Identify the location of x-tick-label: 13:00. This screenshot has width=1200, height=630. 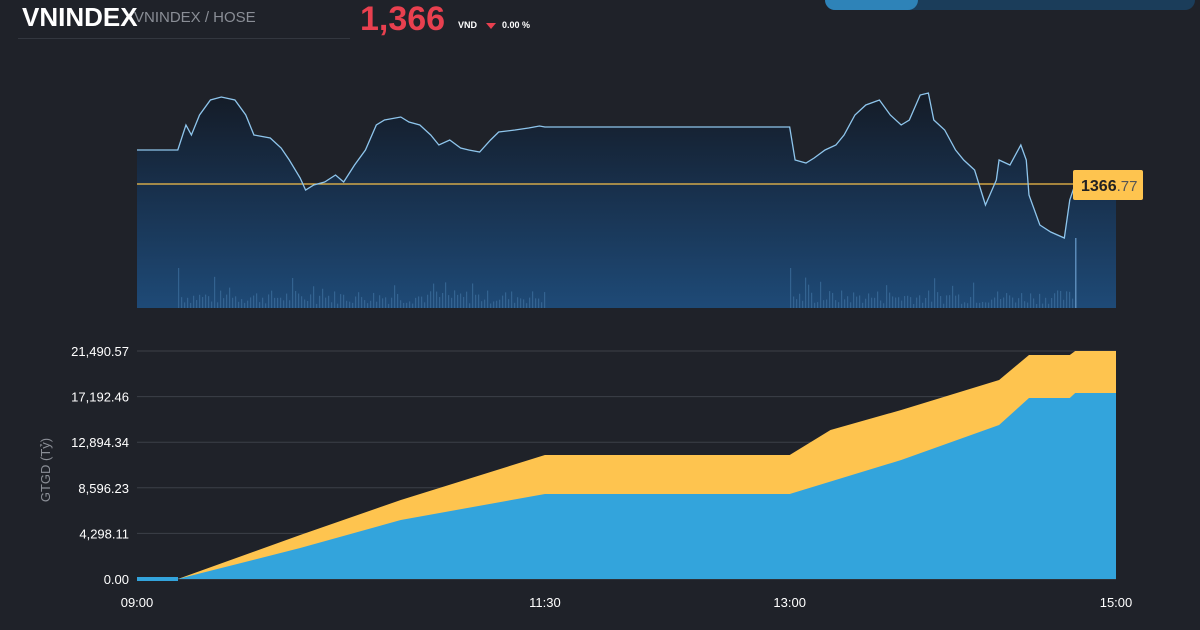
(789, 602).